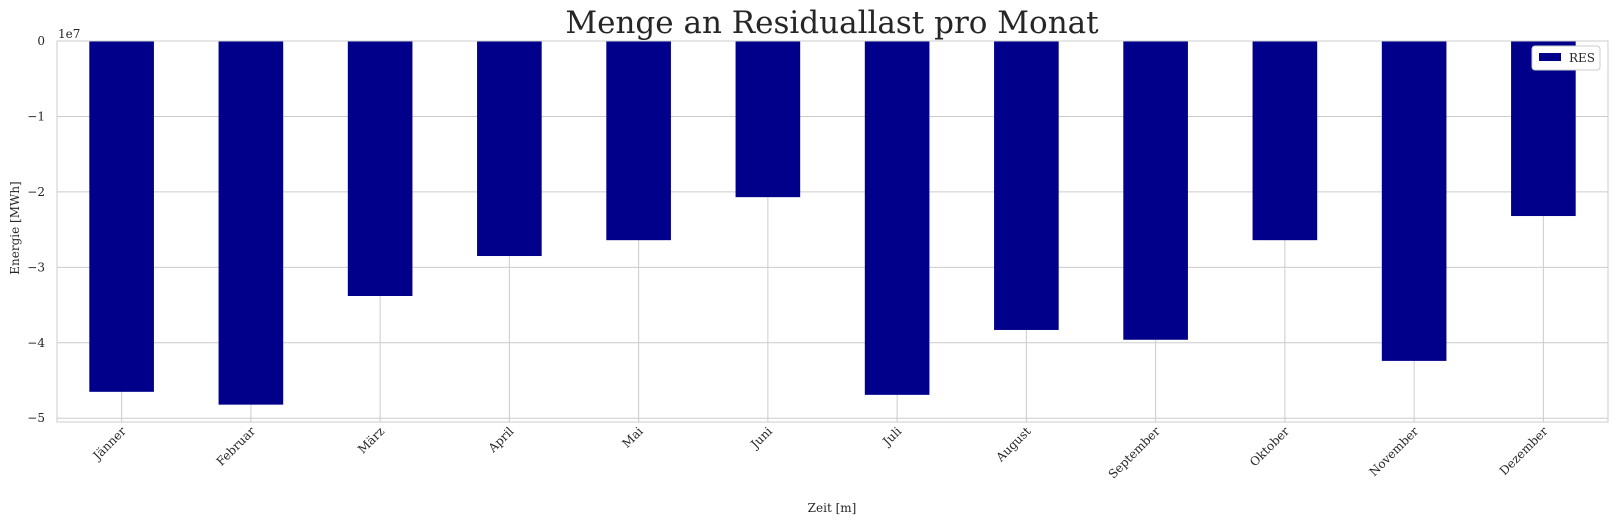 This screenshot has width=1618, height=524. Describe the element at coordinates (236, 446) in the screenshot. I see `x-tick-label: Februar` at that location.